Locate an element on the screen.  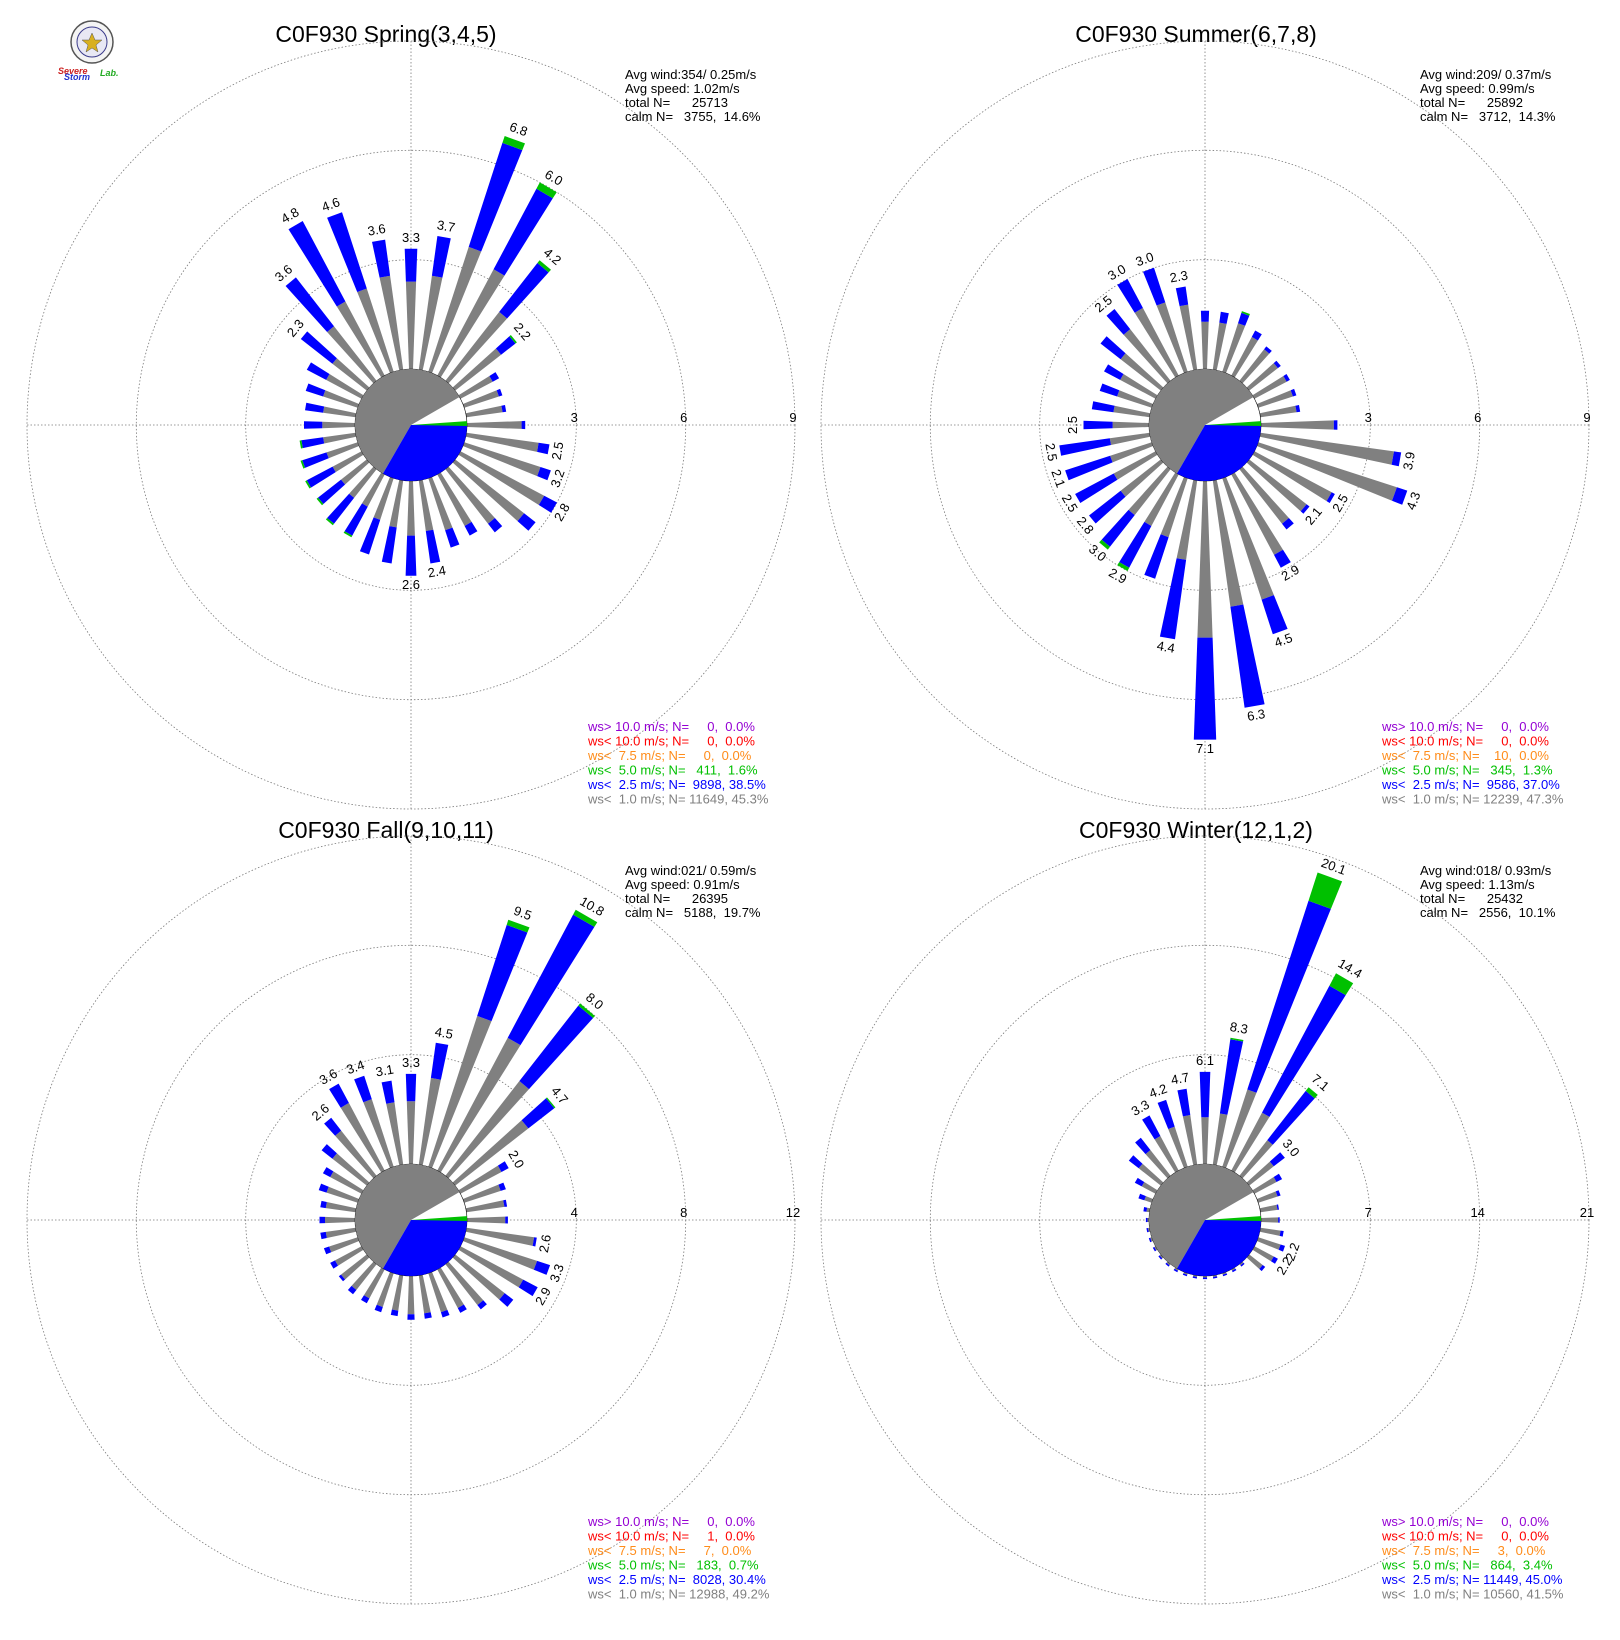
bar-value-label: 4.3 is located at coordinates (1413, 501).